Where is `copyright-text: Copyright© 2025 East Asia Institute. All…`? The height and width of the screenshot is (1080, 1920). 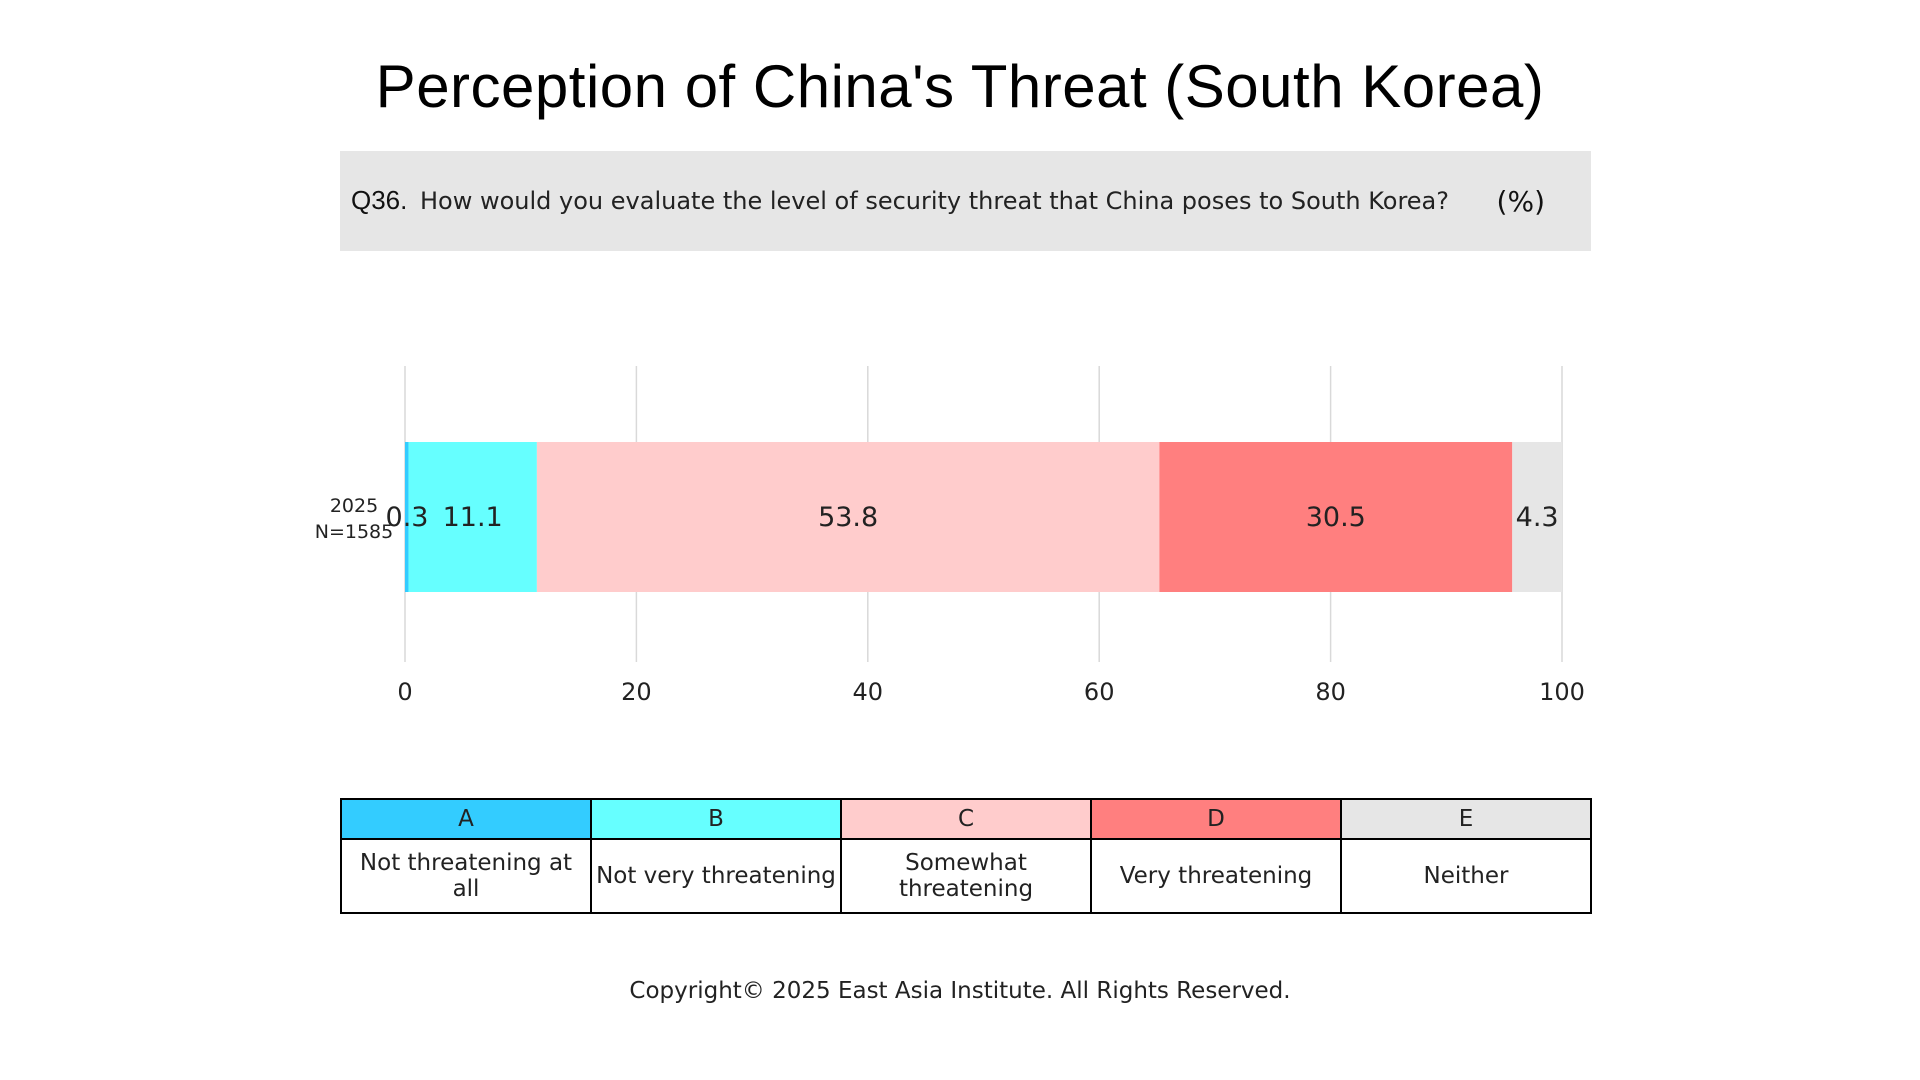
copyright-text: Copyright© 2025 East Asia Institute. All… is located at coordinates (960, 991).